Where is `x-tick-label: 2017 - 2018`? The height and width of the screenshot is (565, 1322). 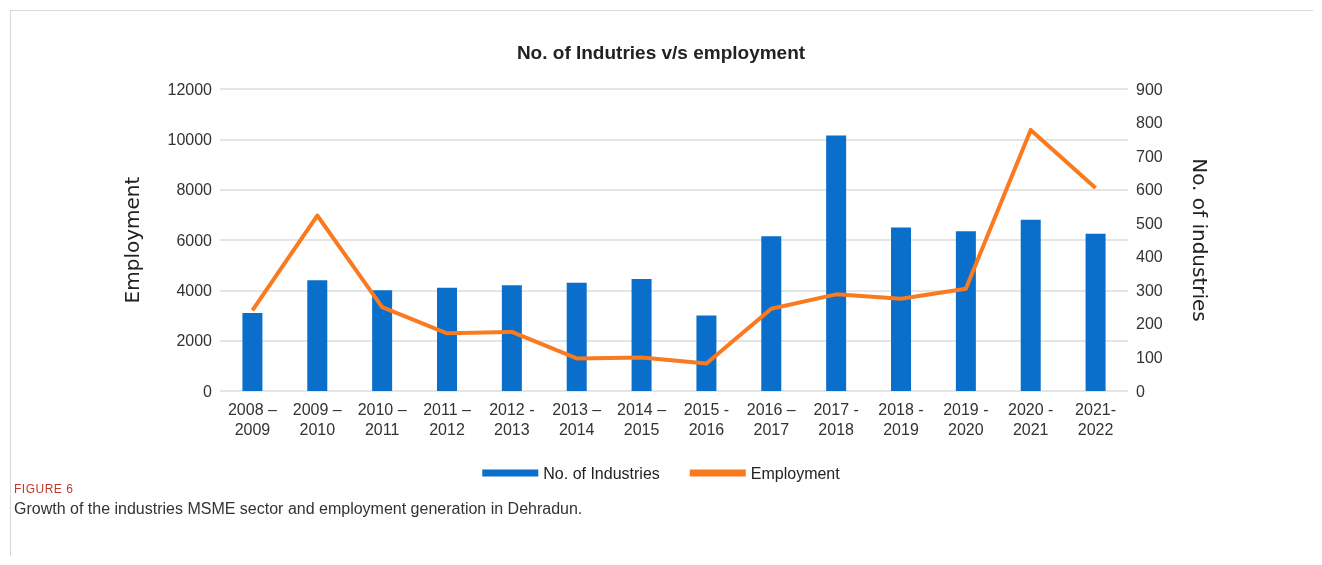 x-tick-label: 2017 - 2018 is located at coordinates (836, 419).